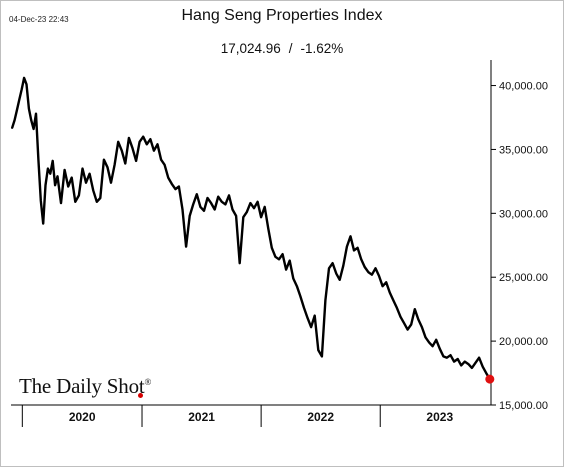 The height and width of the screenshot is (467, 564). What do you see at coordinates (140, 395) in the screenshot?
I see `brand-dot` at bounding box center [140, 395].